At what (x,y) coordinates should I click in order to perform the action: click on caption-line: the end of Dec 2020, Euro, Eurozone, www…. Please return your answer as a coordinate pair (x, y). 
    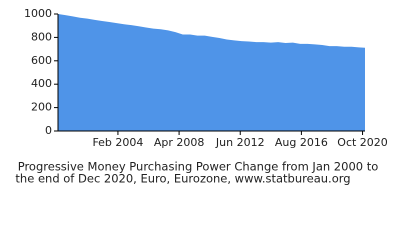
    Looking at the image, I should click on (182, 179).